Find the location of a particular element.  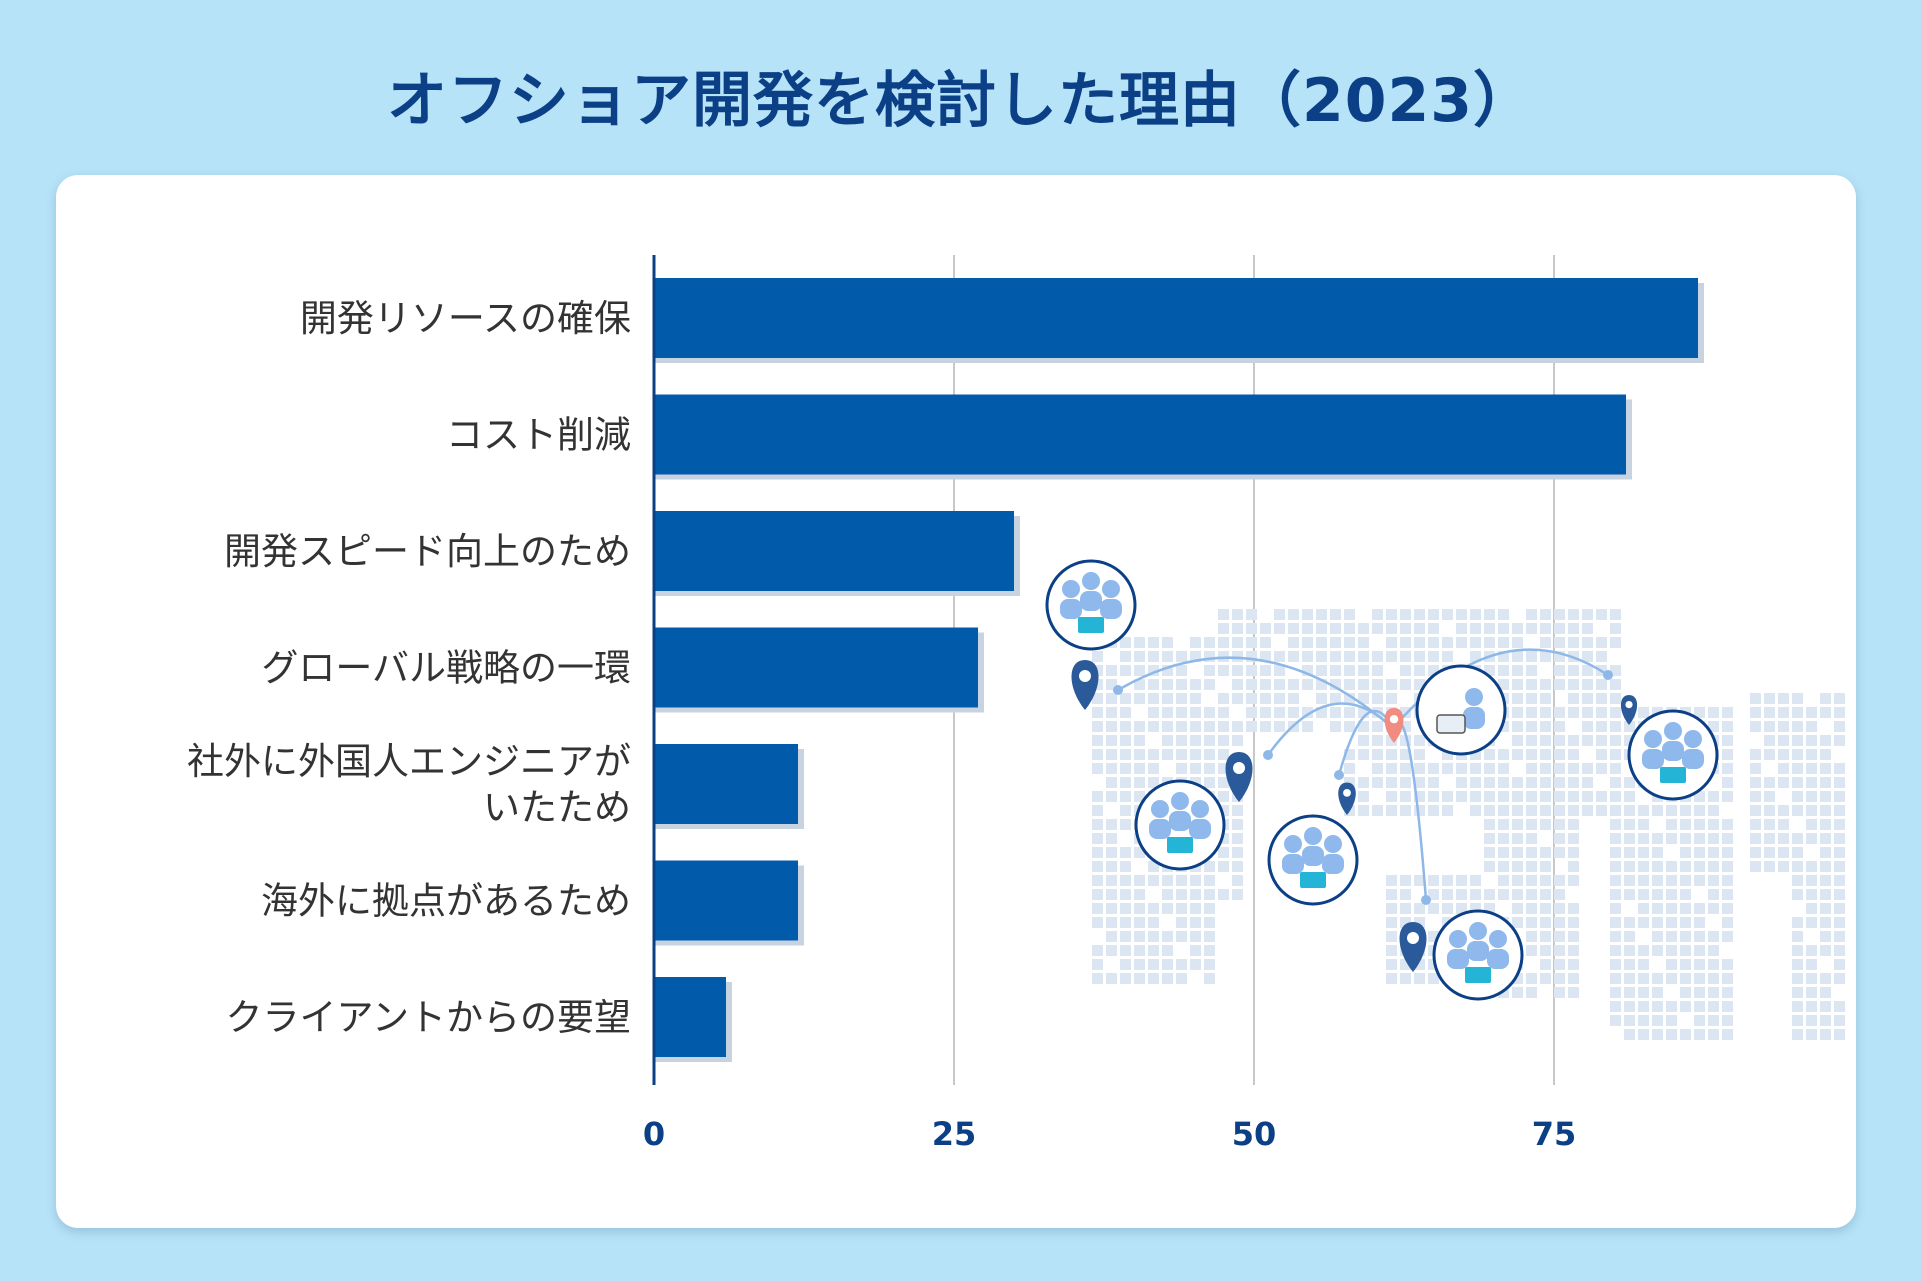

chart-title: オフショア開発を検討した理由（2023） is located at coordinates (960, 101).